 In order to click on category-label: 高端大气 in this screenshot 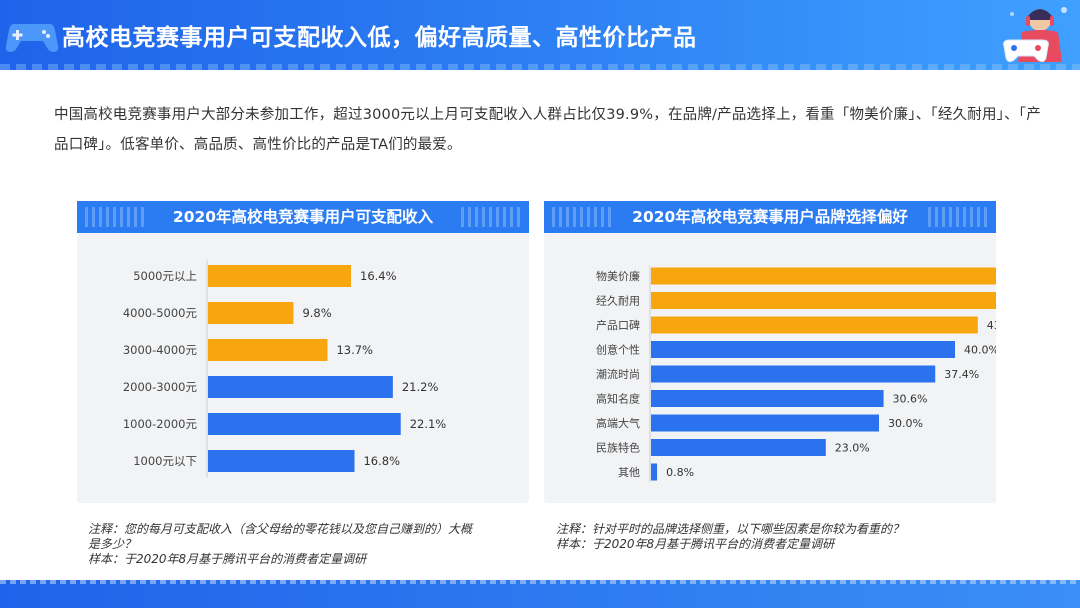, I will do `click(618, 423)`.